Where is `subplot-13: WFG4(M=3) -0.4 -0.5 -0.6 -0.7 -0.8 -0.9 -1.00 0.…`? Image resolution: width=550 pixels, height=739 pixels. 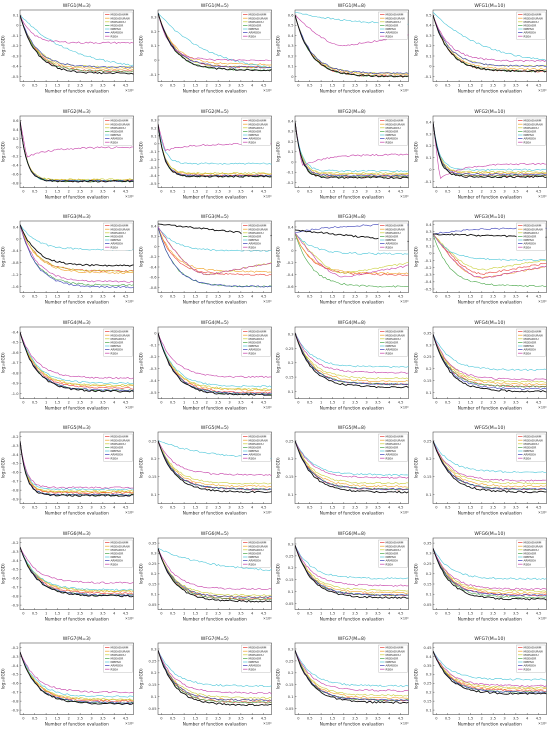
subplot-13: WFG4(M=3) -0.4 -0.5 -0.6 -0.7 -0.8 -0.9 -1.00 0.… is located at coordinates (68, 365).